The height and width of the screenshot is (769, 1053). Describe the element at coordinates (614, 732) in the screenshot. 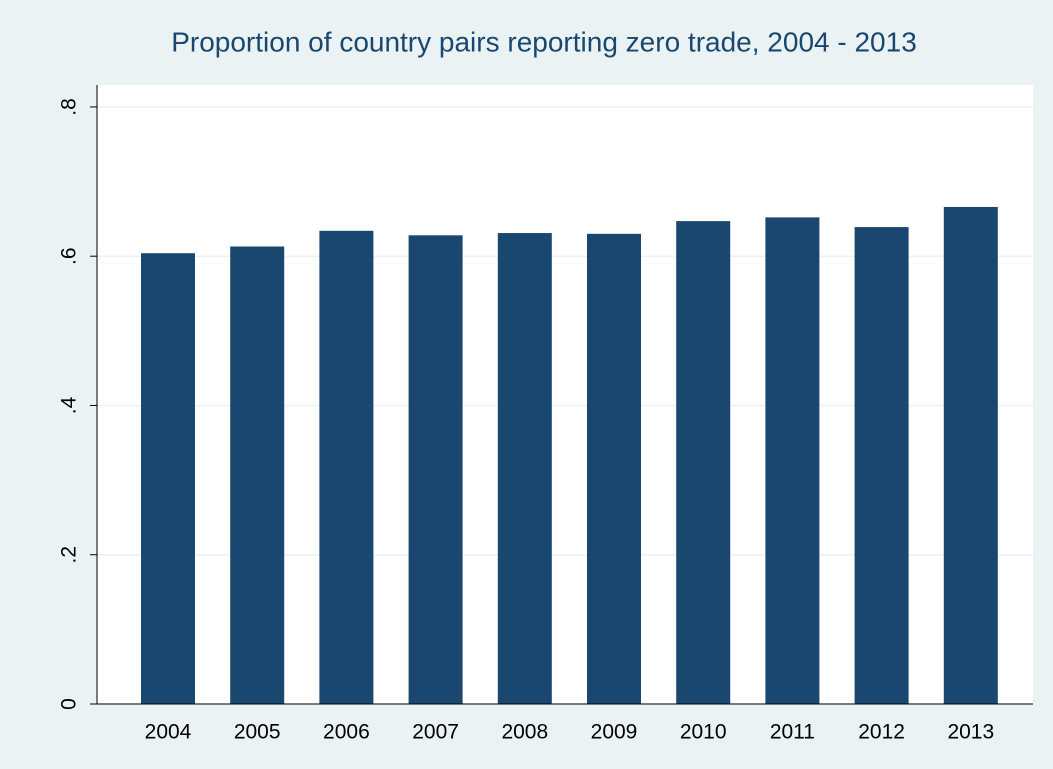

I see `x-tick-label: 2009` at that location.